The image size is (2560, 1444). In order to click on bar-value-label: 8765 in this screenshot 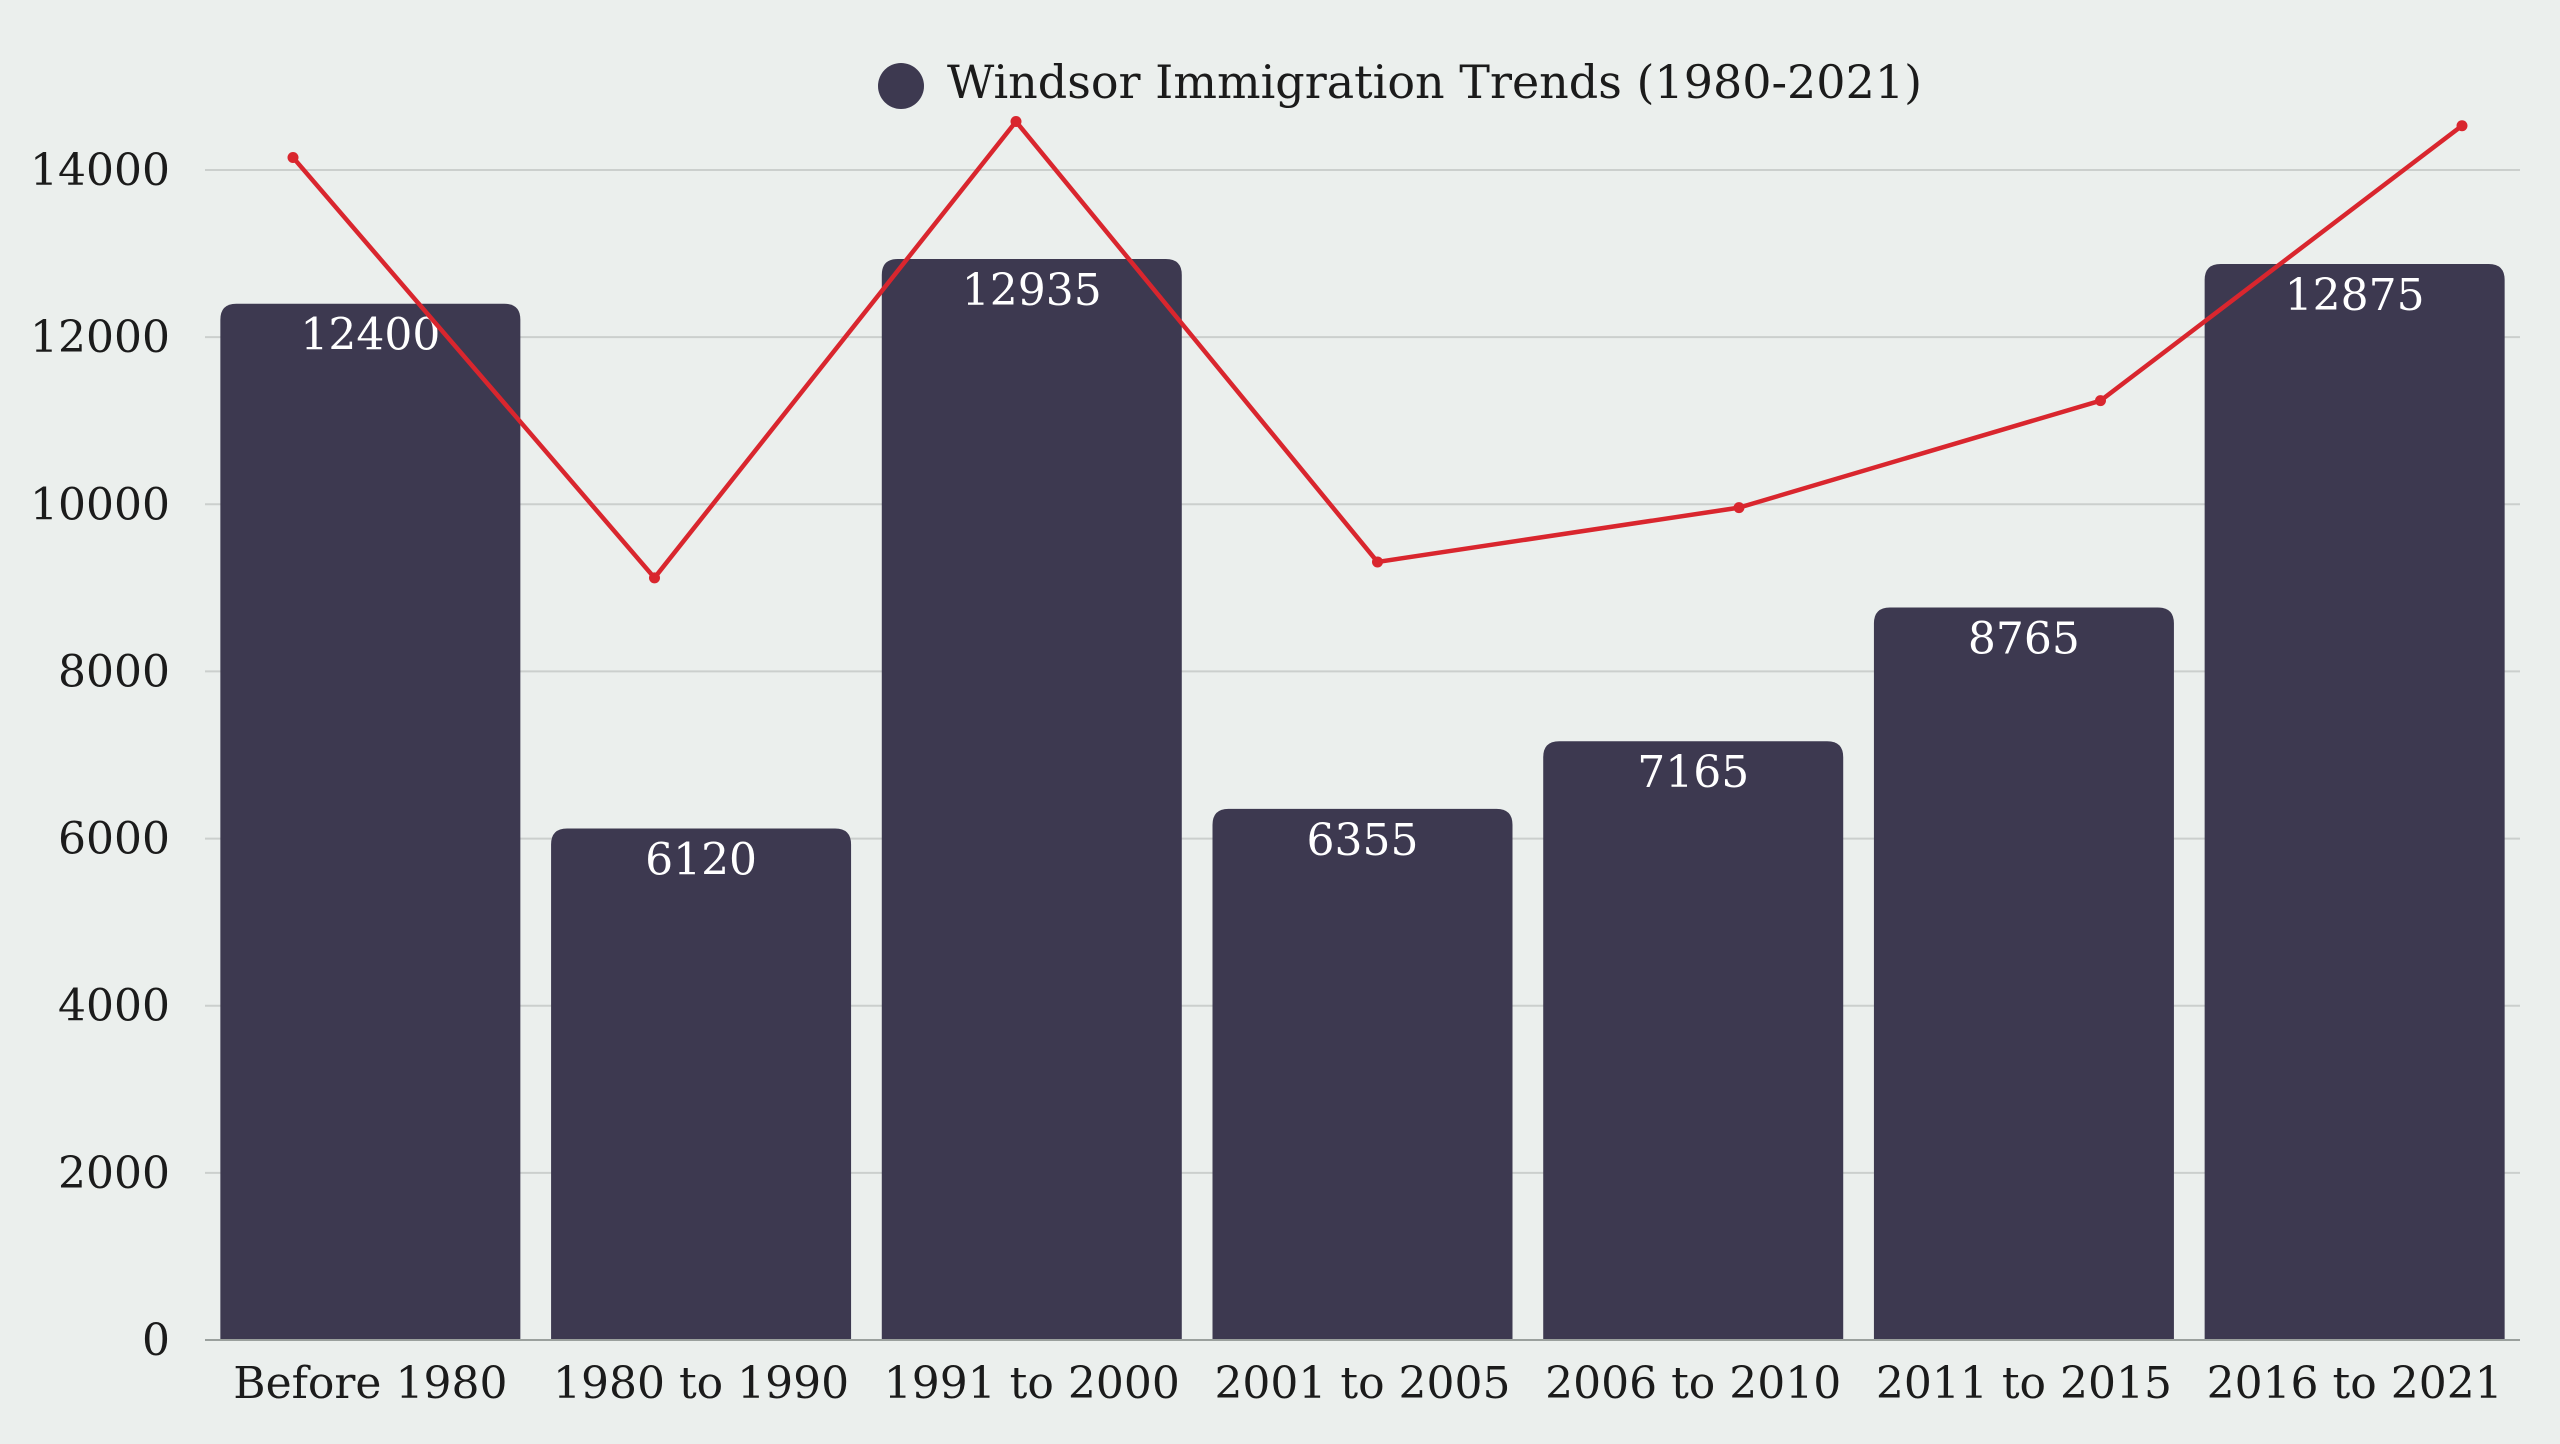, I will do `click(2024, 638)`.